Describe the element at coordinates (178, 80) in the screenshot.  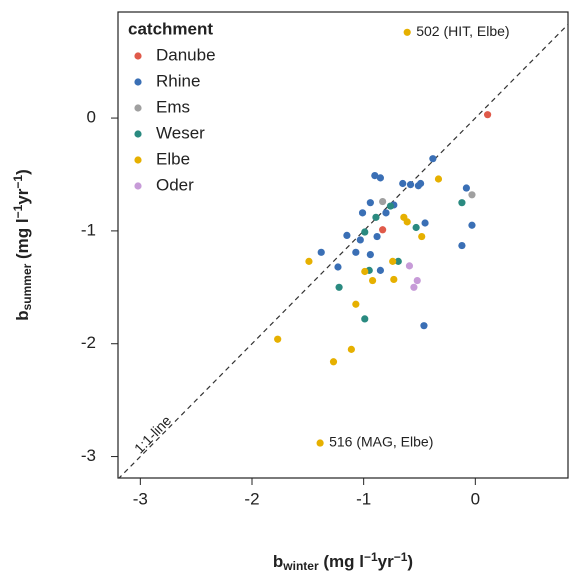
I see `legend-label: Rhine` at that location.